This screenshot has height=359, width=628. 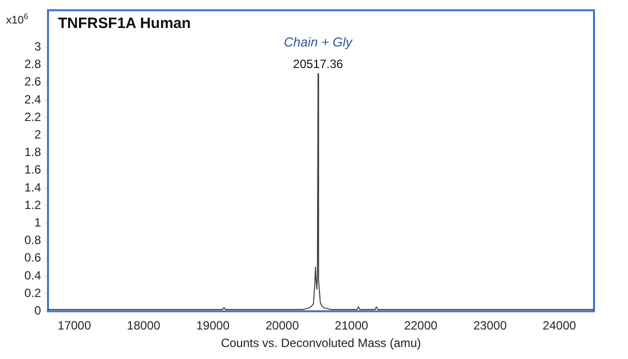 What do you see at coordinates (33, 187) in the screenshot?
I see `y-tick-label: 1.4` at bounding box center [33, 187].